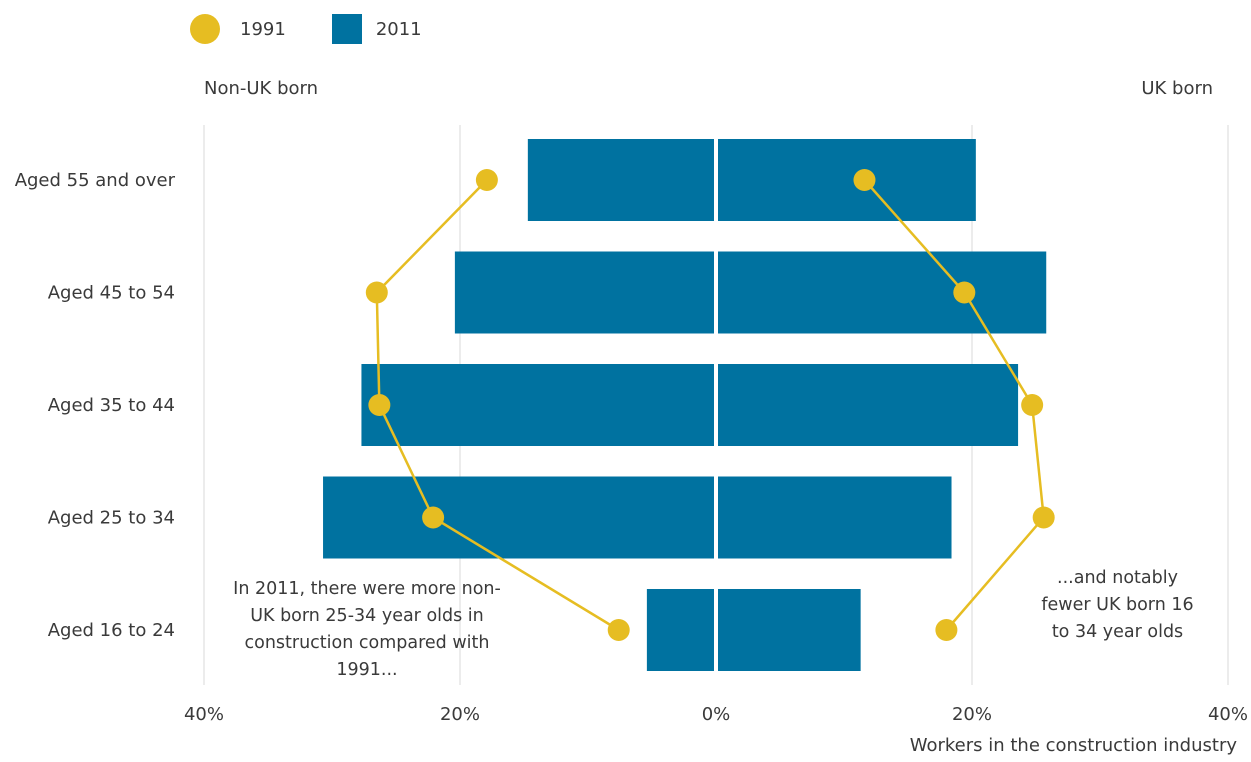 This screenshot has width=1251, height=762. What do you see at coordinates (111, 518) in the screenshot?
I see `category-label-3: Aged 25 to 34` at bounding box center [111, 518].